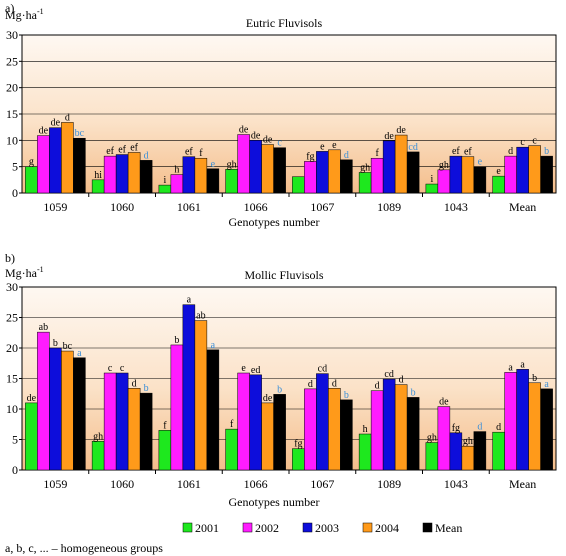 The width and height of the screenshot is (566, 556). What do you see at coordinates (284, 23) in the screenshot?
I see `chart-title: Eutric Fluvisols` at bounding box center [284, 23].